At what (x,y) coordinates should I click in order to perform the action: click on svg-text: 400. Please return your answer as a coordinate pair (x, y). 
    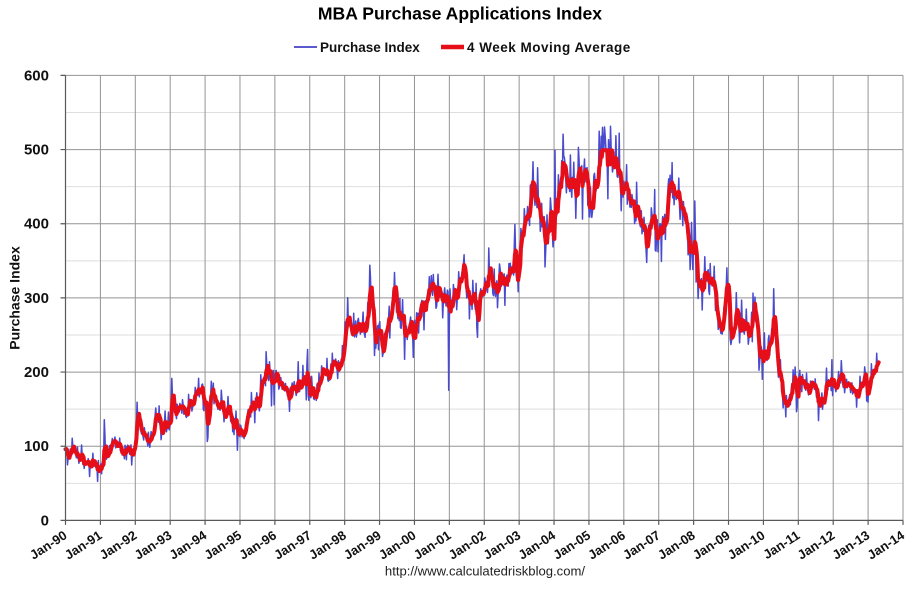
    Looking at the image, I should click on (36, 224).